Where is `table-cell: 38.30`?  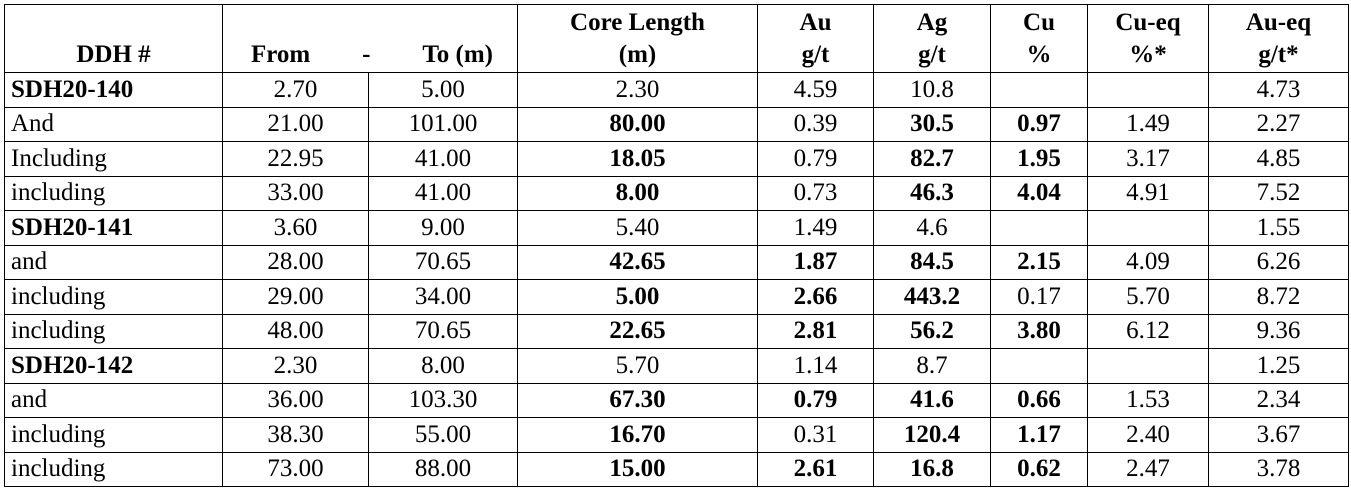 table-cell: 38.30 is located at coordinates (295, 435).